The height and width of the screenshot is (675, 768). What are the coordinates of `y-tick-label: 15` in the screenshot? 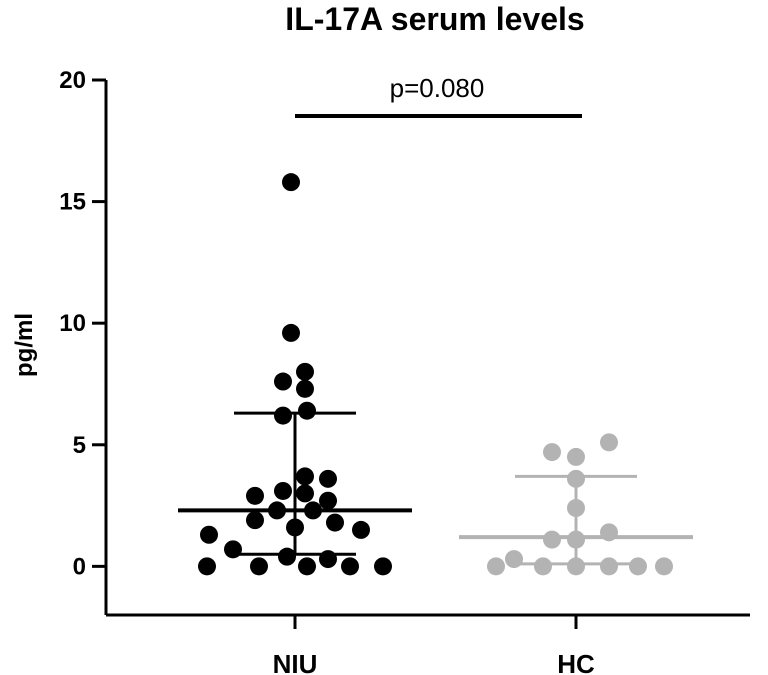 It's located at (72, 202).